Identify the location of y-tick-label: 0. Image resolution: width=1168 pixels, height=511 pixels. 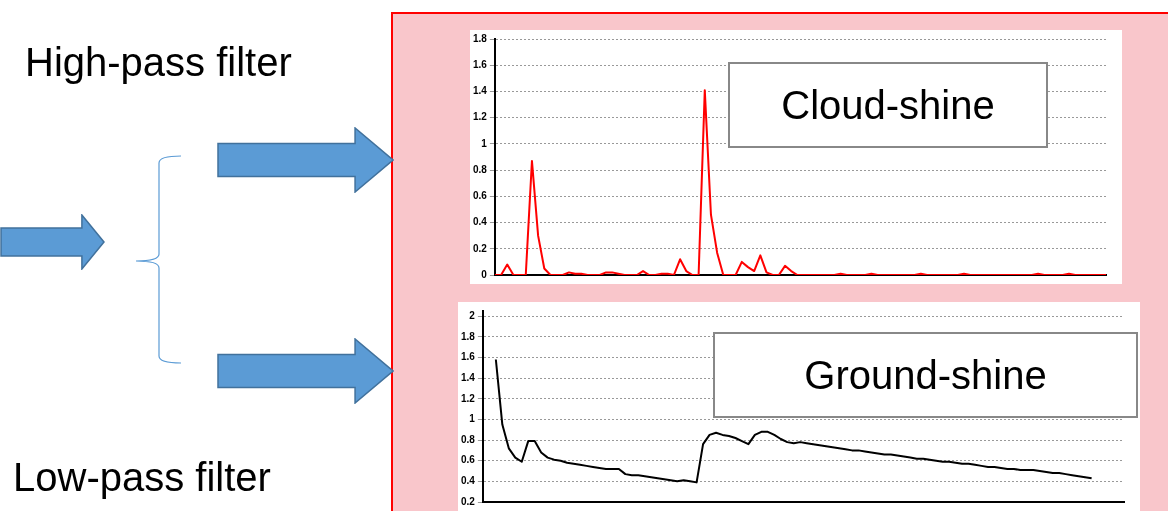
(484, 274).